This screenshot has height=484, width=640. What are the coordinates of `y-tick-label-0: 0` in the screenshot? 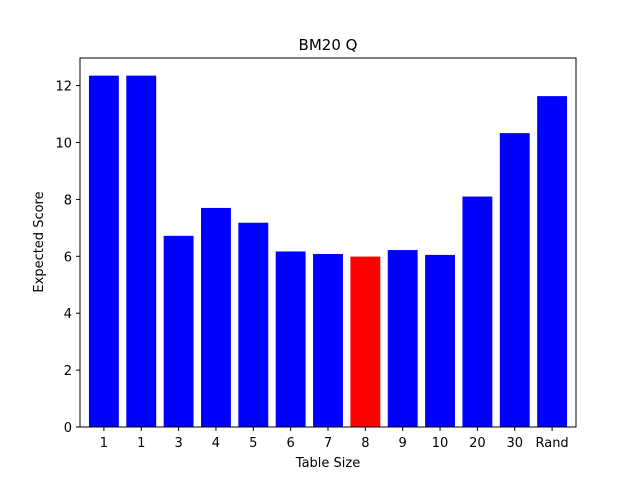 It's located at (68, 428).